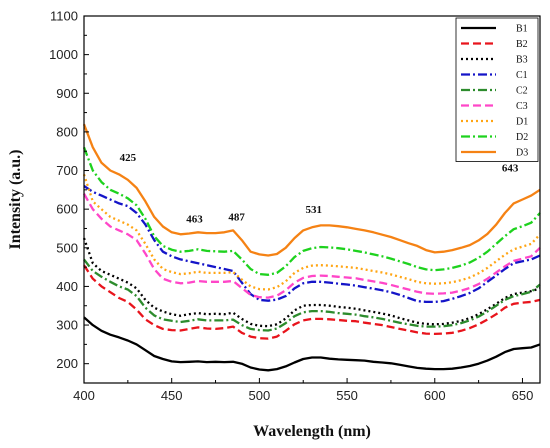 This screenshot has width=550, height=448. Describe the element at coordinates (312, 431) in the screenshot. I see `x-axis-title: Wavelength (nm)` at that location.